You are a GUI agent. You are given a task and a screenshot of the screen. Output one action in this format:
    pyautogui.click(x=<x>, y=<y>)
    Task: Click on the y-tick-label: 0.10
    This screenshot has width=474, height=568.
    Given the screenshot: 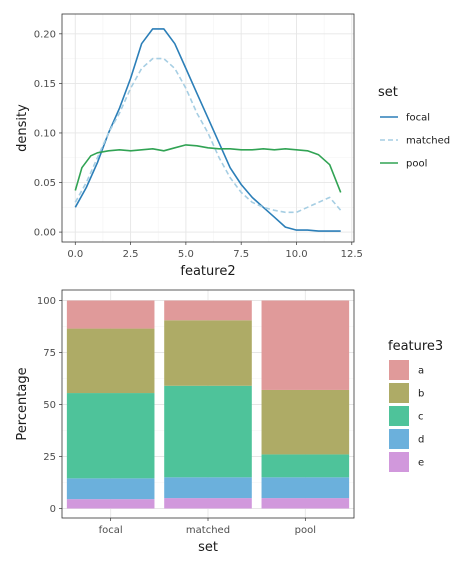 What is the action you would take?
    pyautogui.click(x=45, y=133)
    